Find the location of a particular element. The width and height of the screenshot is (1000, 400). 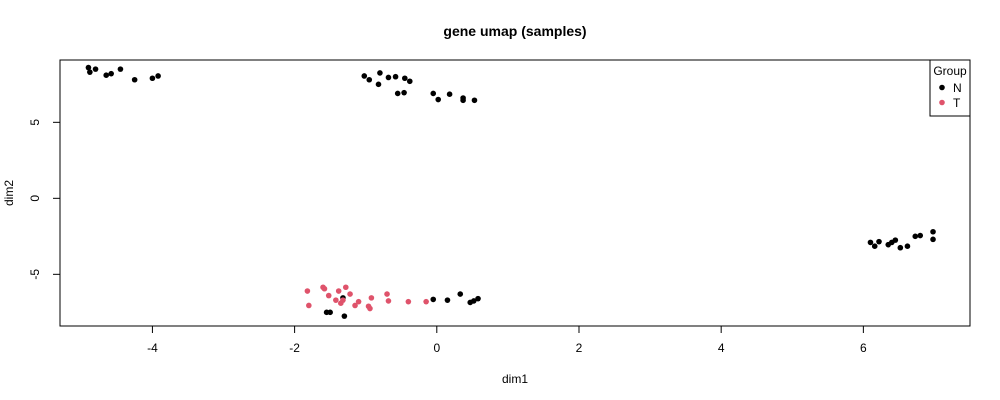

legend-label-n: N is located at coordinates (957, 88).